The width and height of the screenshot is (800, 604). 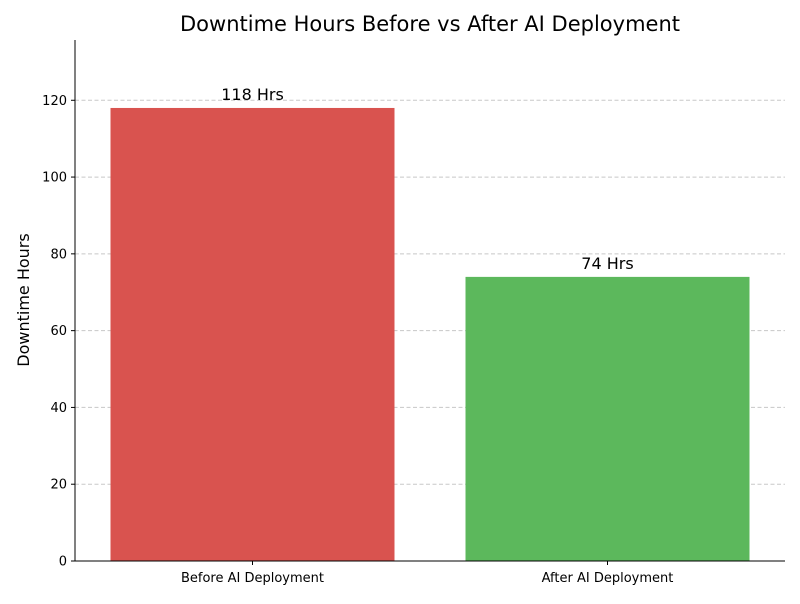 I want to click on y-tick-label: 20, so click(x=58, y=485).